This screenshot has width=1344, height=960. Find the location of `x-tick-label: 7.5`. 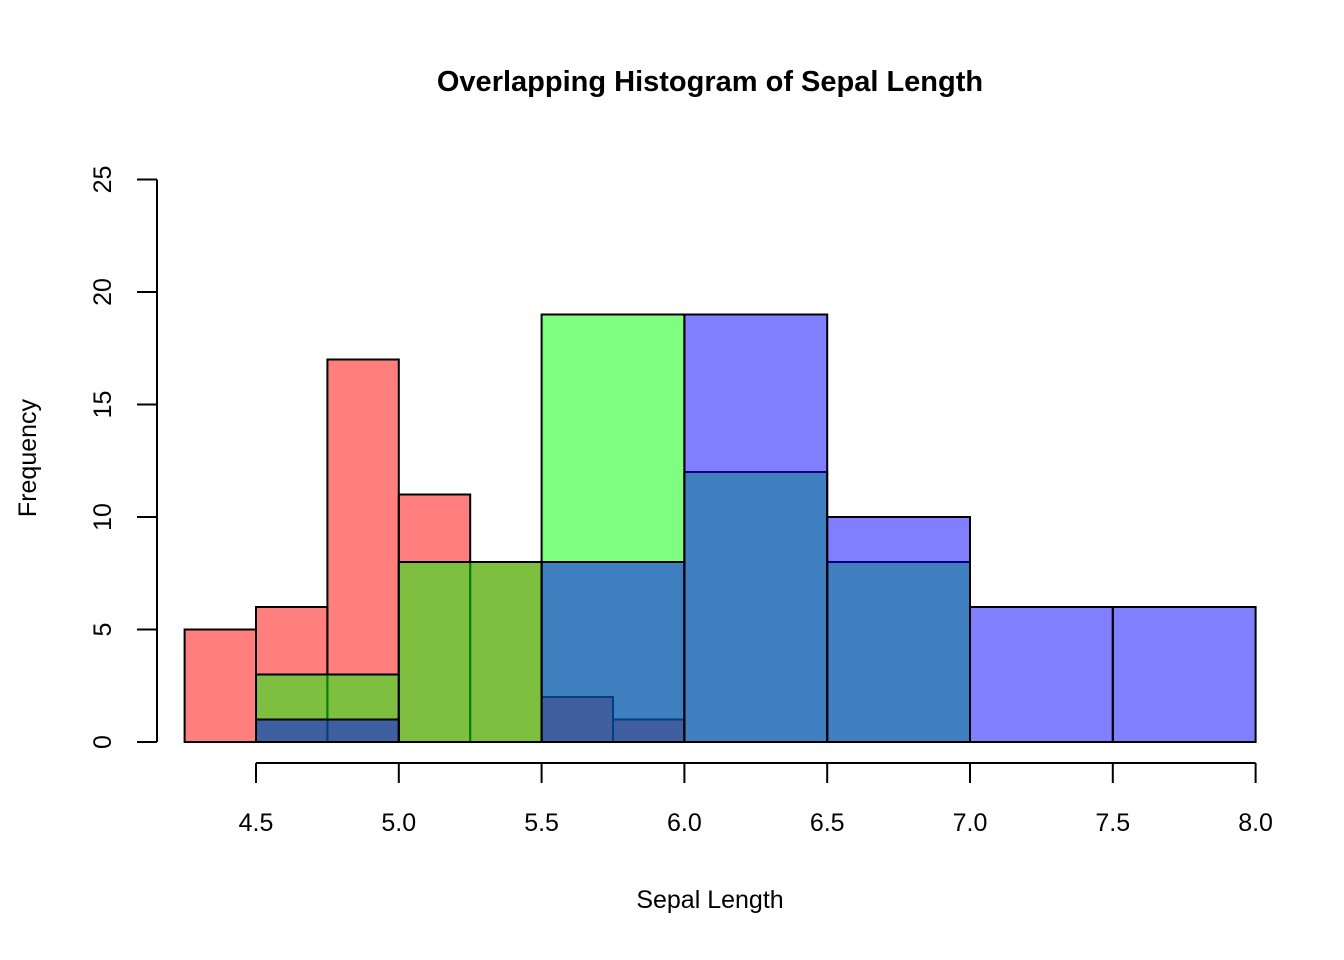

x-tick-label: 7.5 is located at coordinates (1112, 823).